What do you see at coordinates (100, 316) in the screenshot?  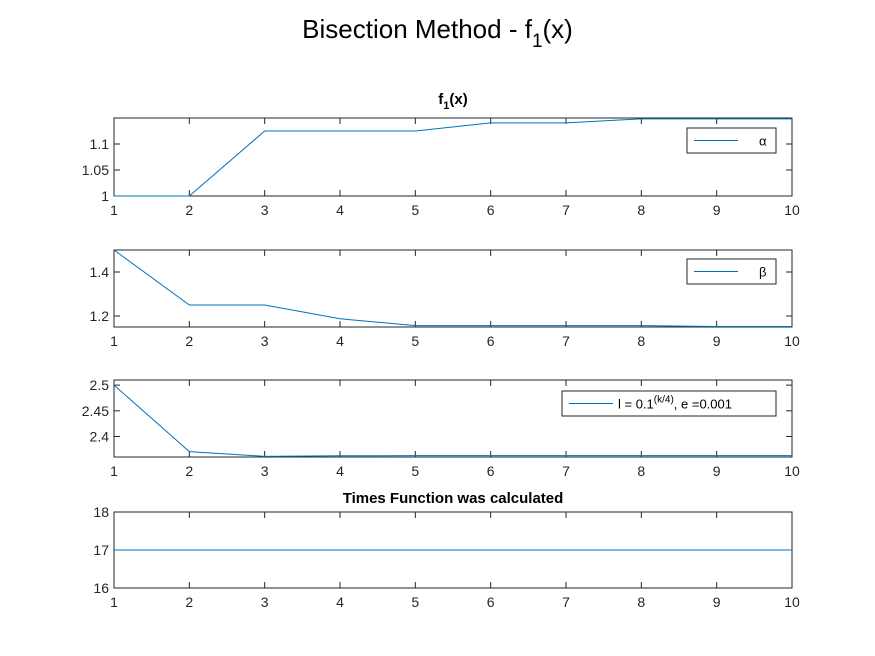 I see `y-tick-label: 1.2` at bounding box center [100, 316].